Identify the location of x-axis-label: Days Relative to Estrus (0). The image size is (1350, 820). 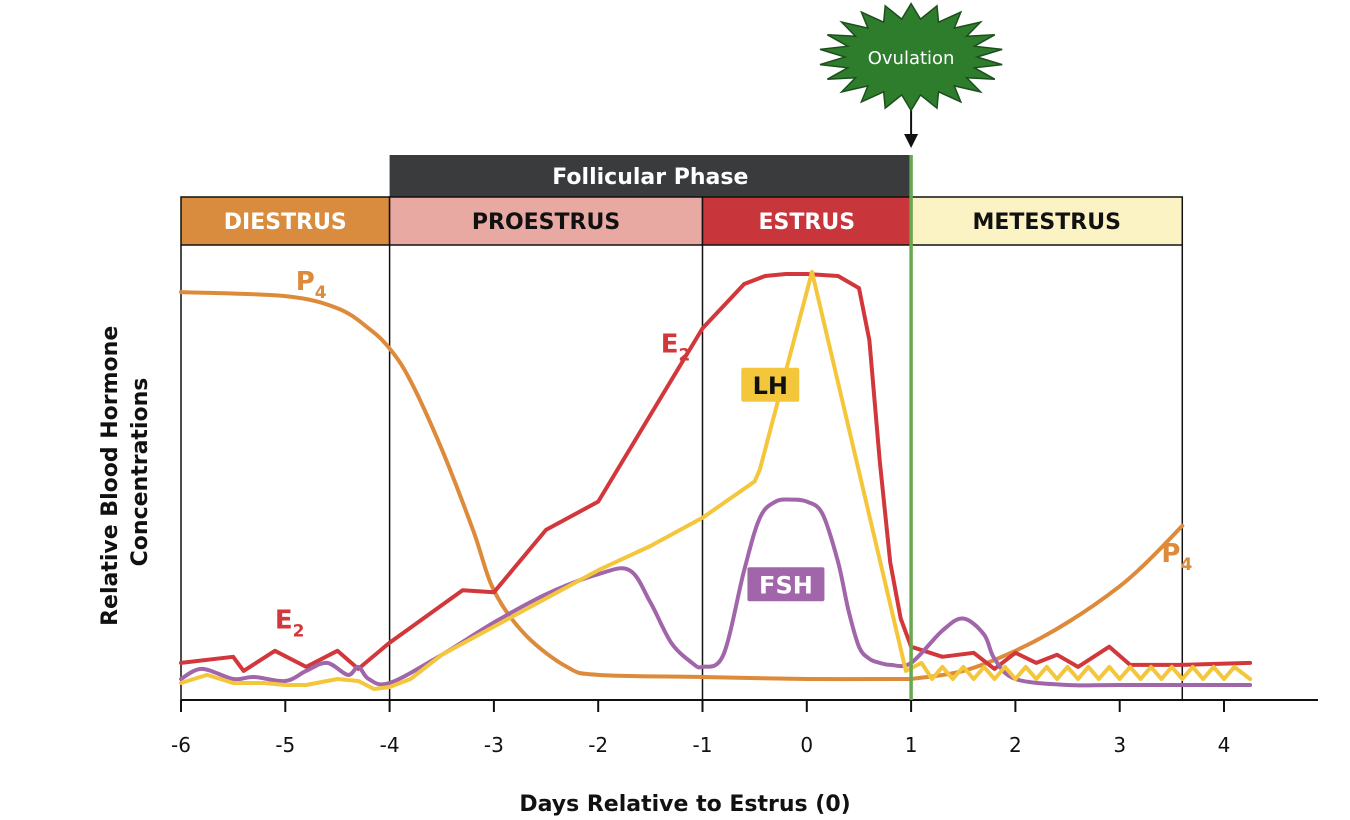
(684, 804).